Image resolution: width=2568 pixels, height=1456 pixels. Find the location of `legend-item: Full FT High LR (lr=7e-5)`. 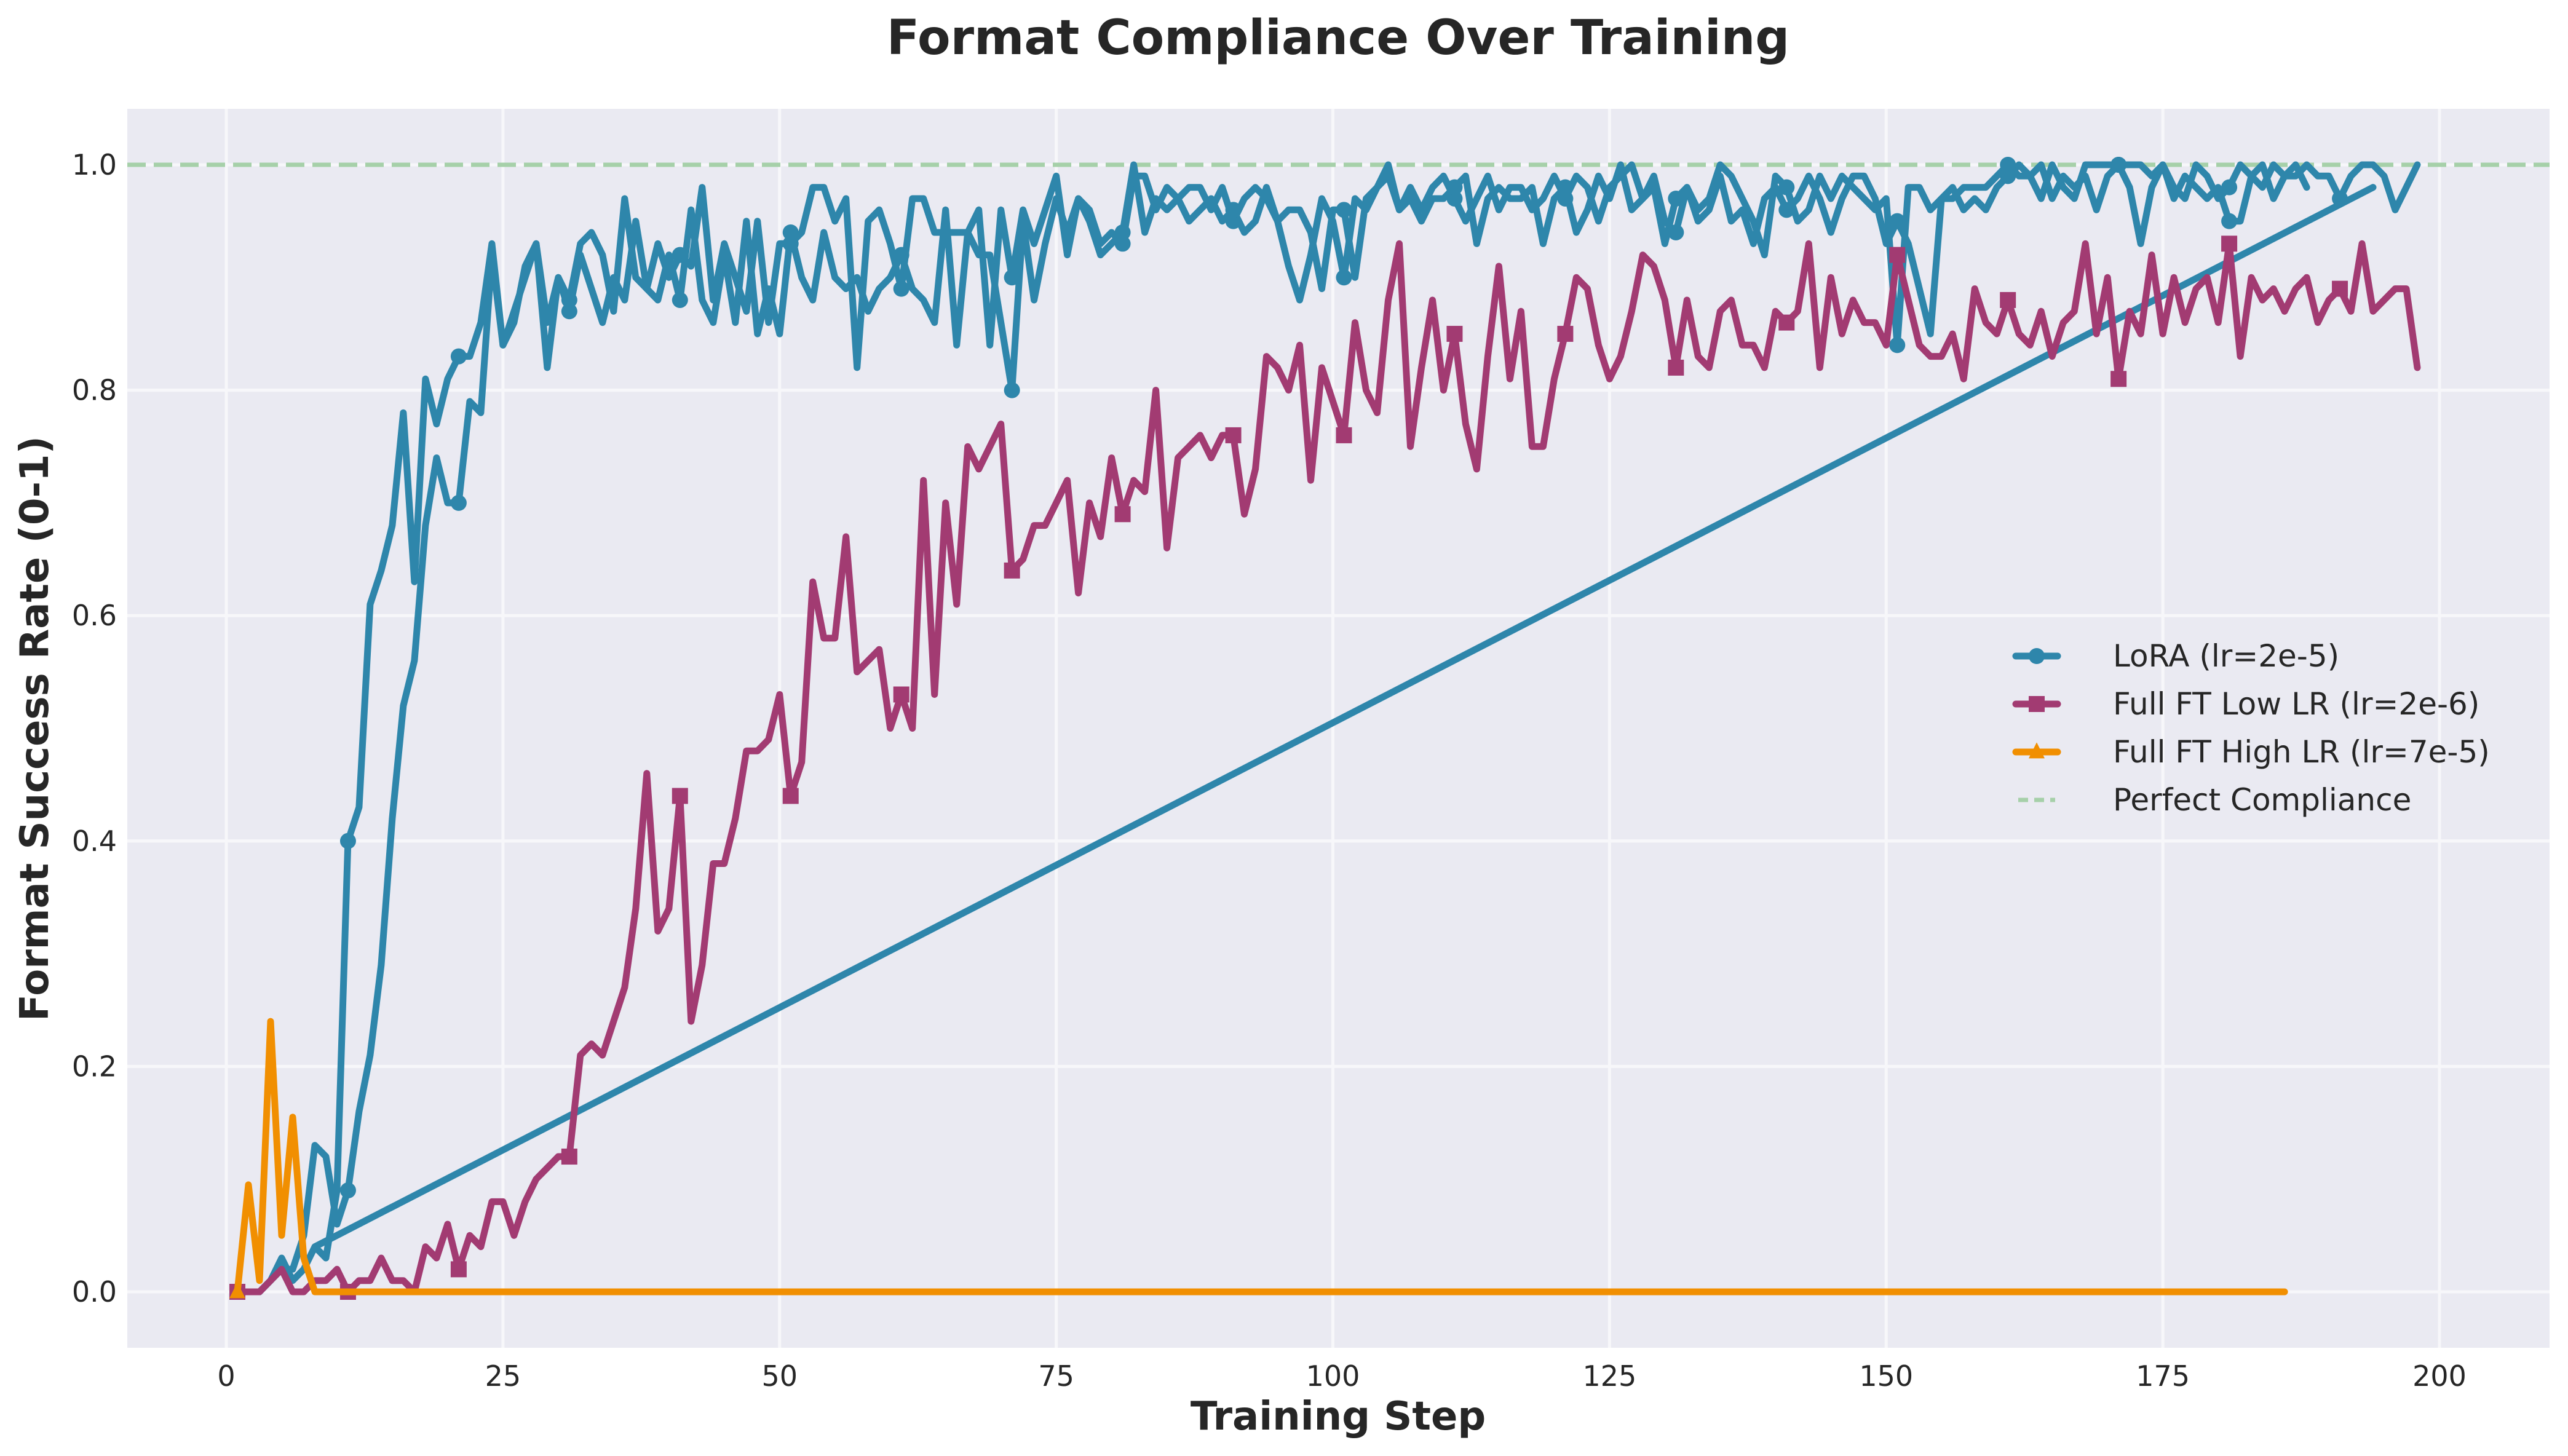

legend-item: Full FT High LR (lr=7e-5) is located at coordinates (2251, 752).